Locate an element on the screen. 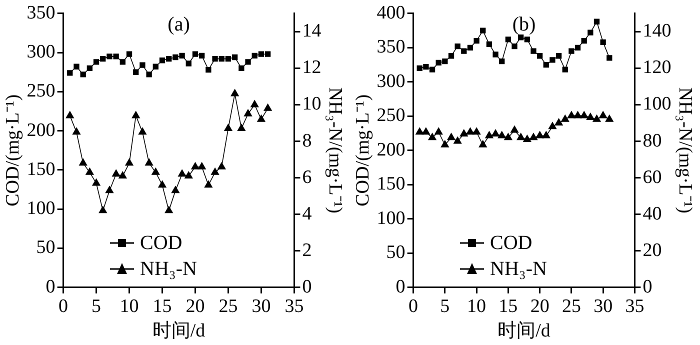 The height and width of the screenshot is (345, 700). legend-label: COD is located at coordinates (161, 243).